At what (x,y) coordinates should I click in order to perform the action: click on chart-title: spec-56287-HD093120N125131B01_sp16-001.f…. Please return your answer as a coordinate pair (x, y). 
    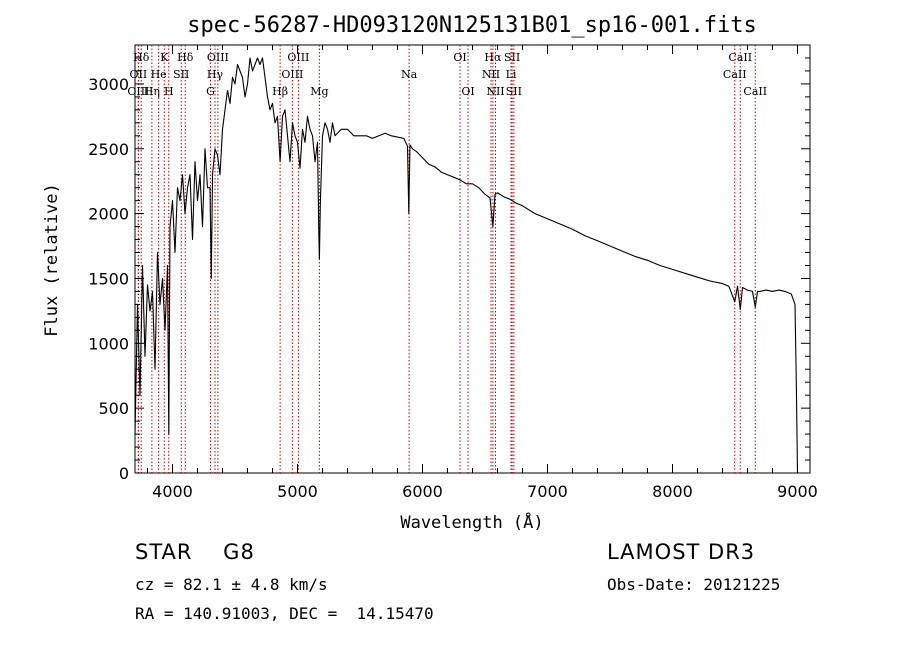
    Looking at the image, I should click on (472, 25).